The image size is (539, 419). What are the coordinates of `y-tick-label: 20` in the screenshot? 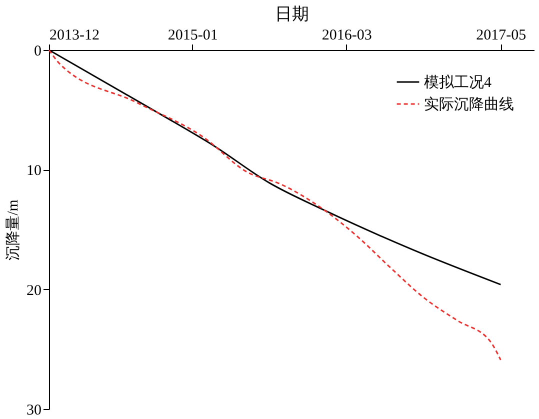 It's located at (34, 290).